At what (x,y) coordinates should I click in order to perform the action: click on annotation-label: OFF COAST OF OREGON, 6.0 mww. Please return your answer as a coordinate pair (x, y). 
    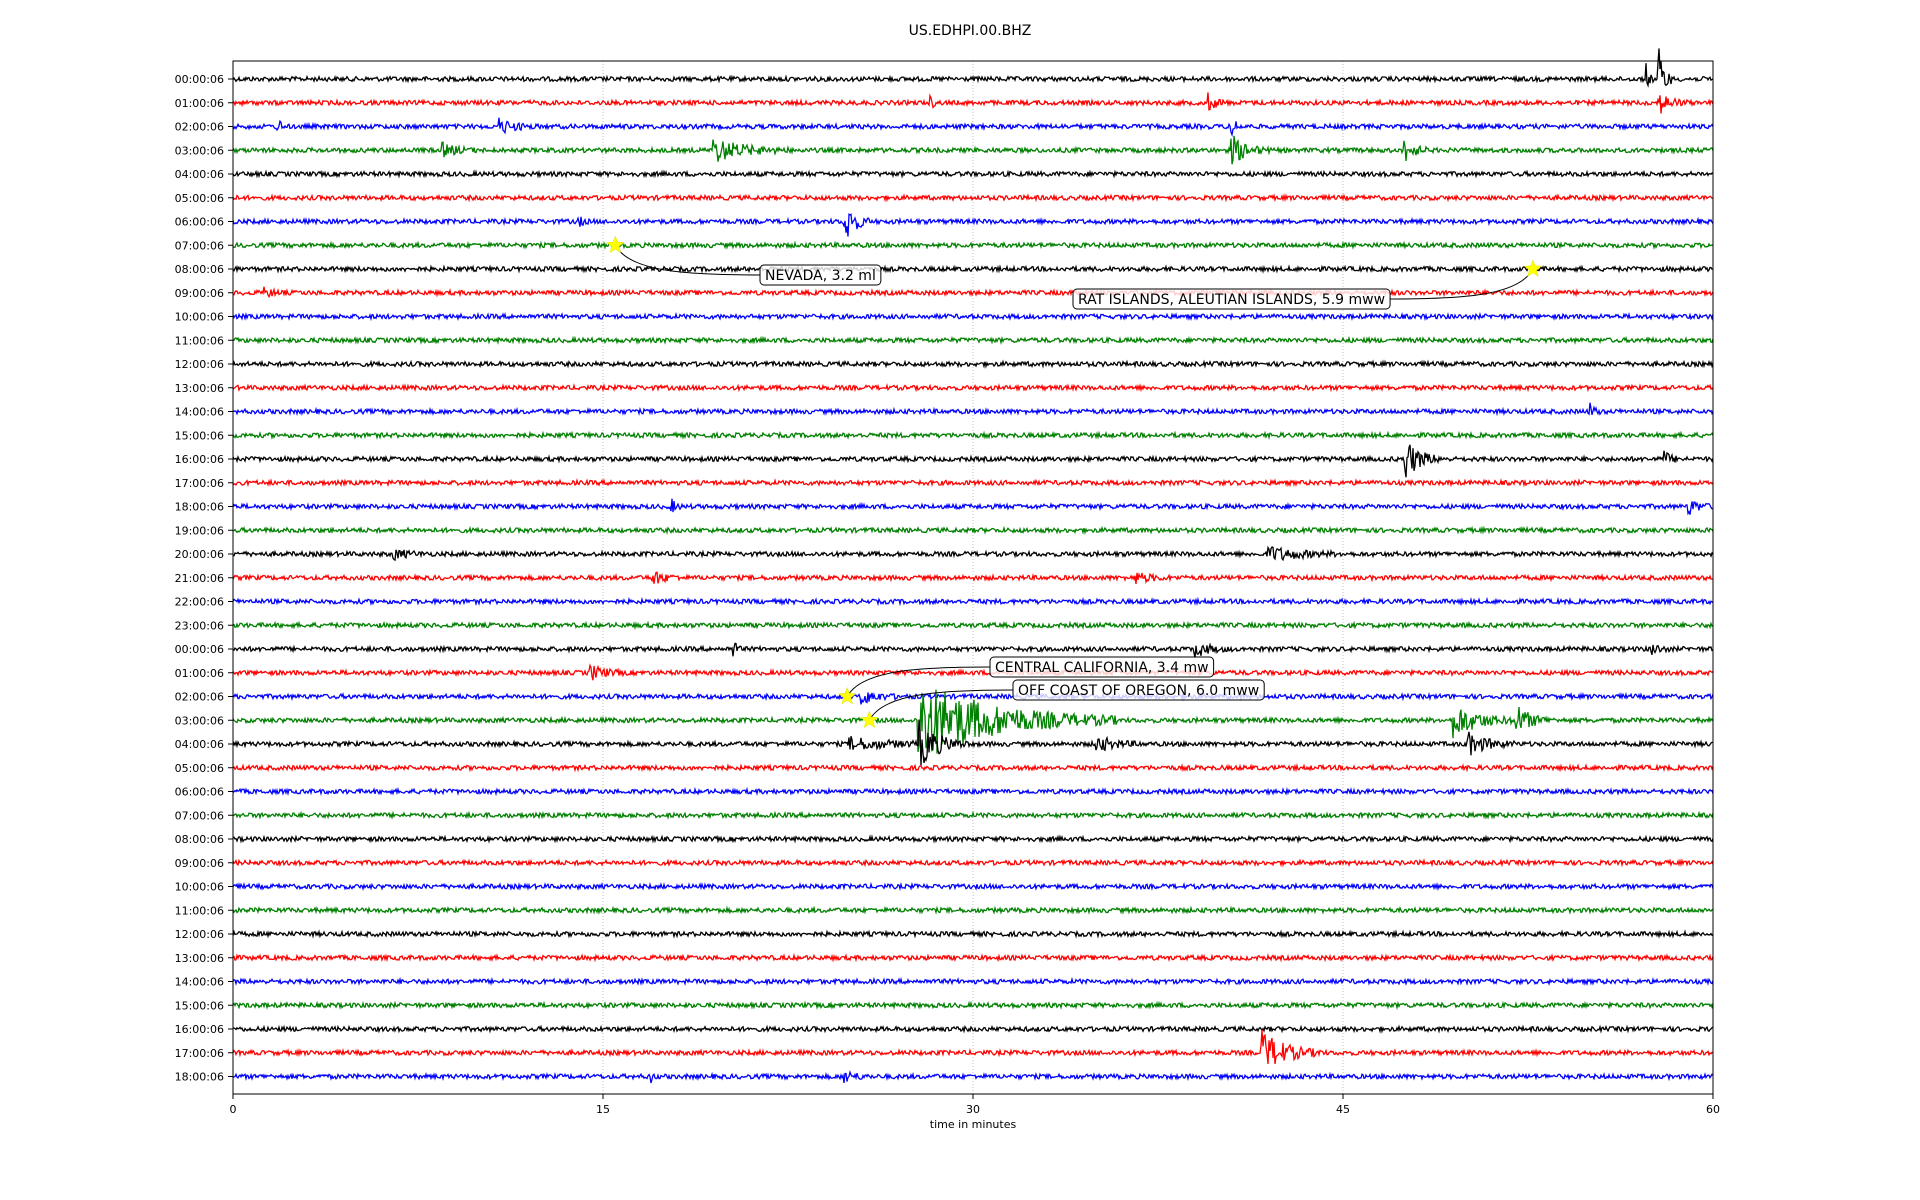
    Looking at the image, I should click on (1138, 691).